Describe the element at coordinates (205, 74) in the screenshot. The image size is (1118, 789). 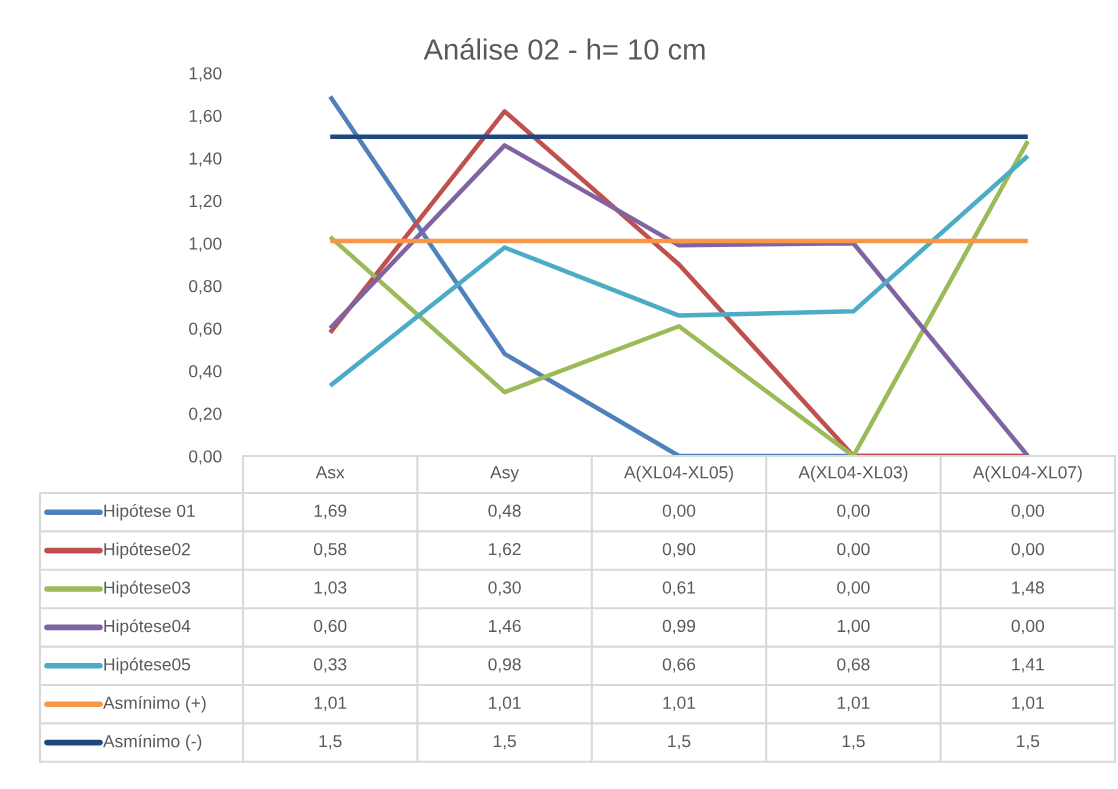
I see `y-tick-label: 1,80` at that location.